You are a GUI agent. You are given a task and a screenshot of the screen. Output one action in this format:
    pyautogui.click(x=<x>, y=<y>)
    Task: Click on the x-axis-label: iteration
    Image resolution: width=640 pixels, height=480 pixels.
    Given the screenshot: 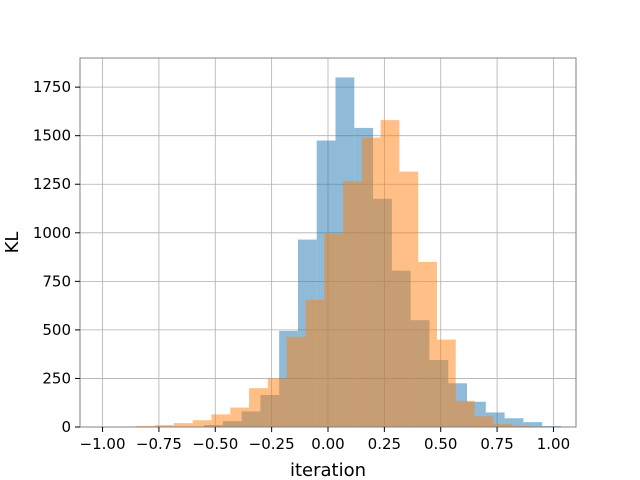 What is the action you would take?
    pyautogui.click(x=328, y=470)
    